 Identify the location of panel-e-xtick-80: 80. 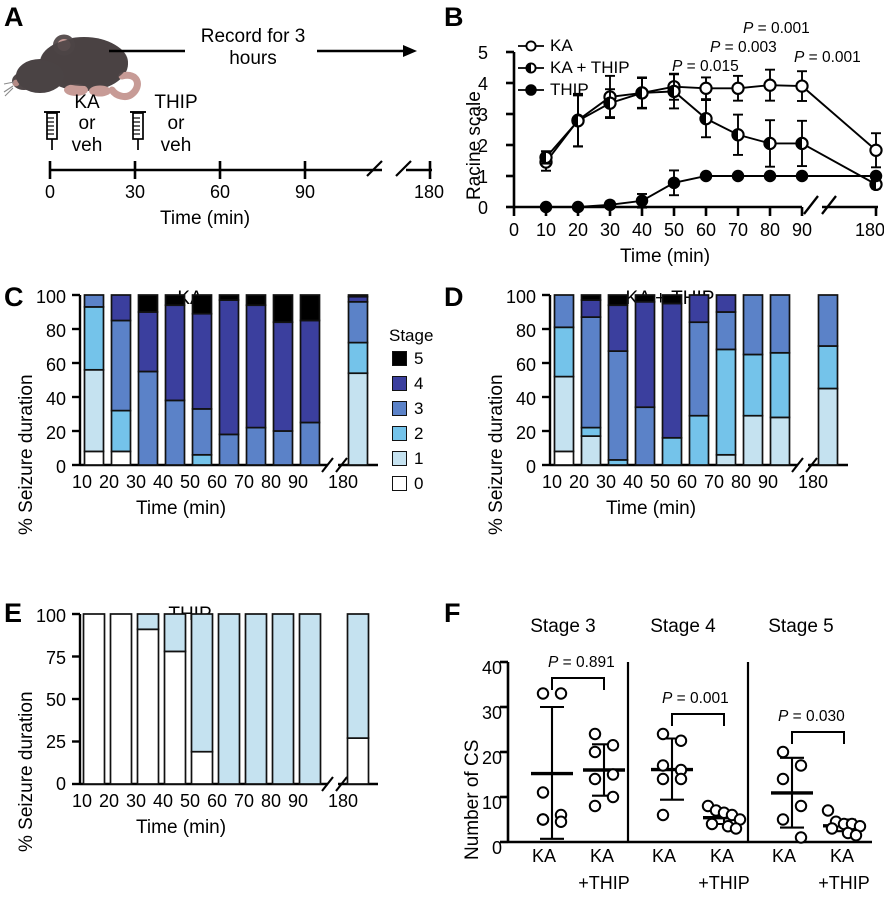
(271, 801).